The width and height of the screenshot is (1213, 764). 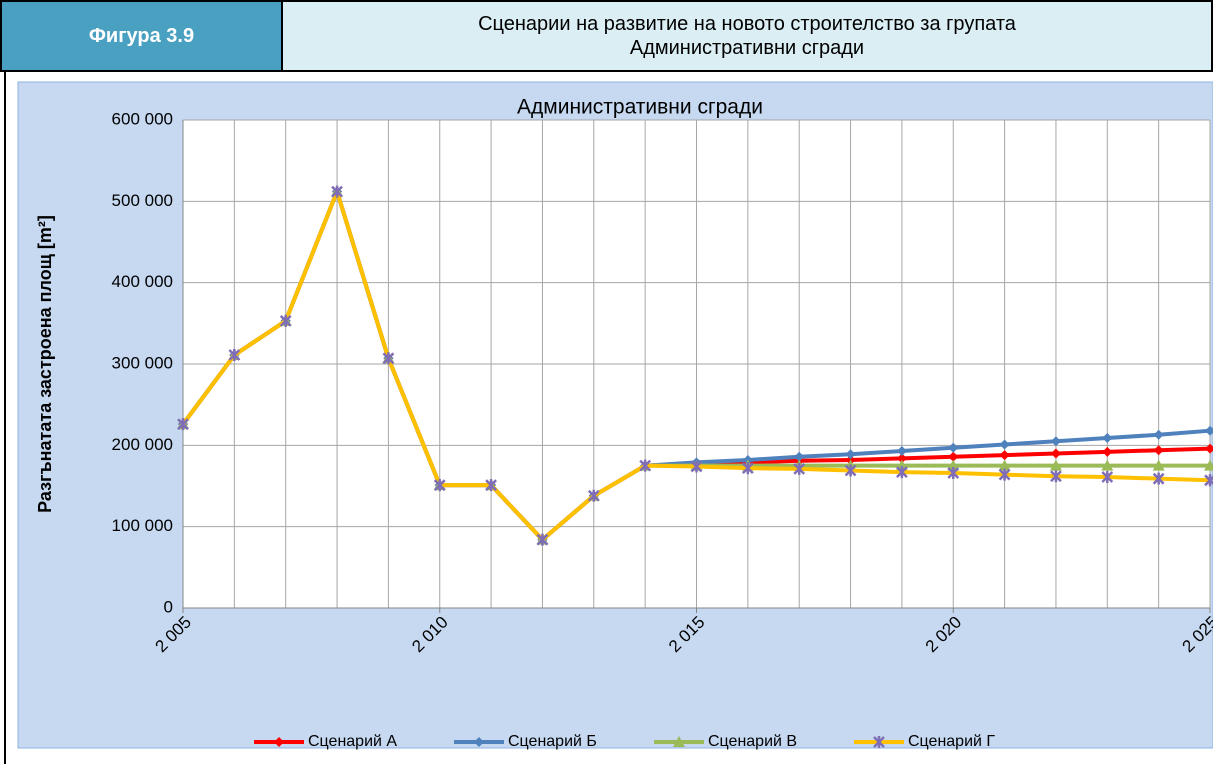 I want to click on chart-title: Административни сгради, so click(x=640, y=107).